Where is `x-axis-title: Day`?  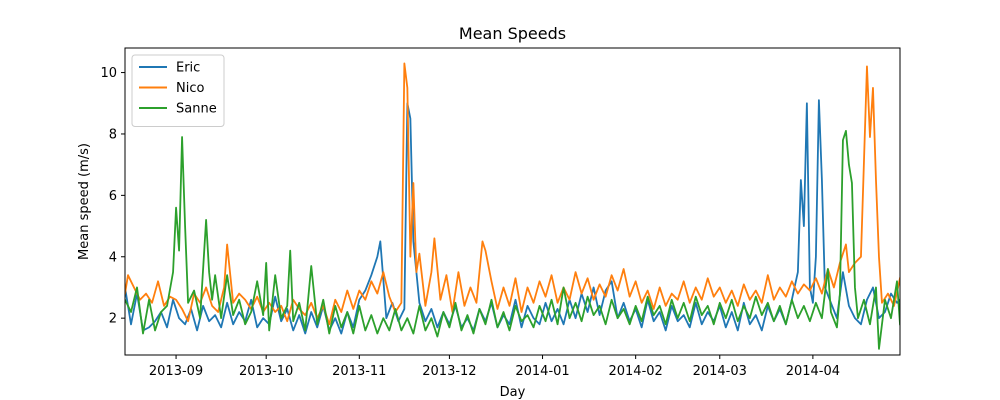
x-axis-title: Day is located at coordinates (513, 392).